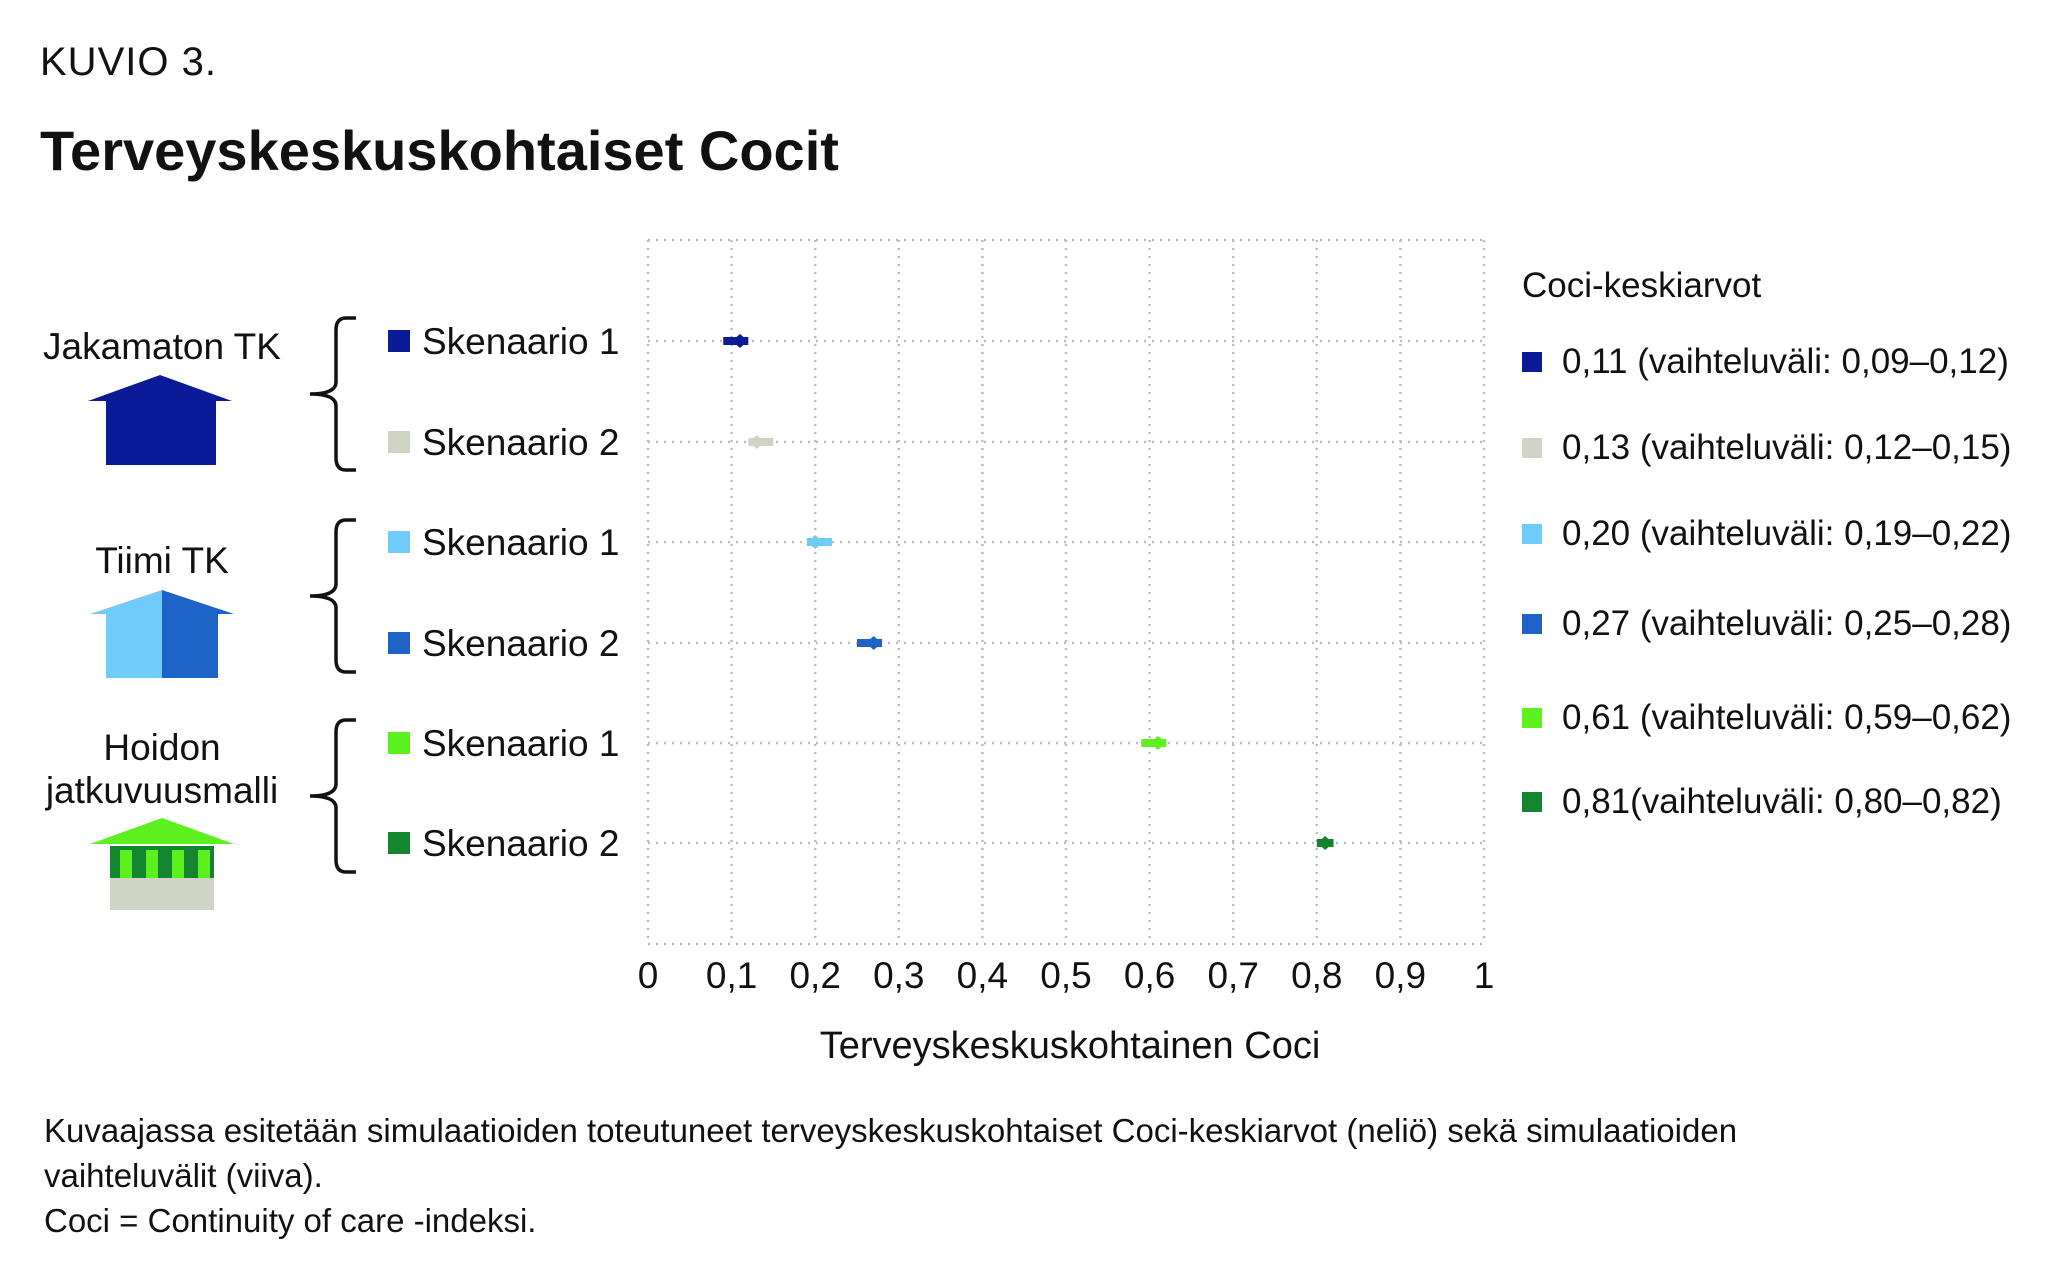  I want to click on legend-item: 0,13 (vaihteluväli: 0,12–0,15), so click(1766, 448).